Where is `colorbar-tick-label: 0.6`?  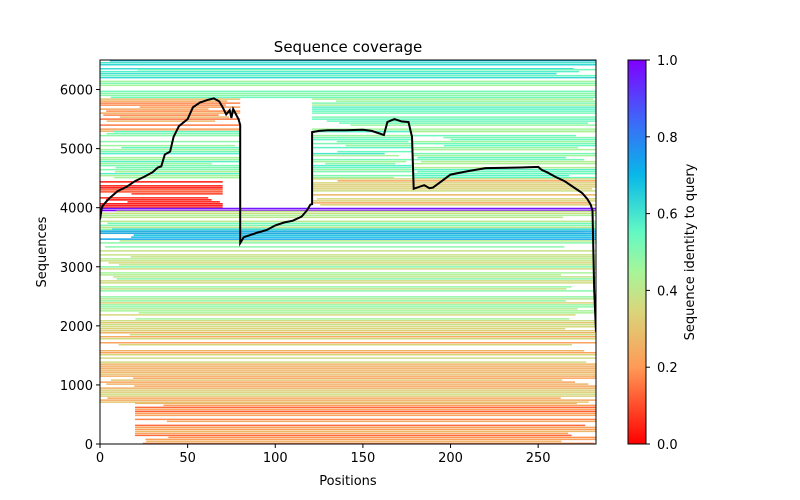 colorbar-tick-label: 0.6 is located at coordinates (667, 215).